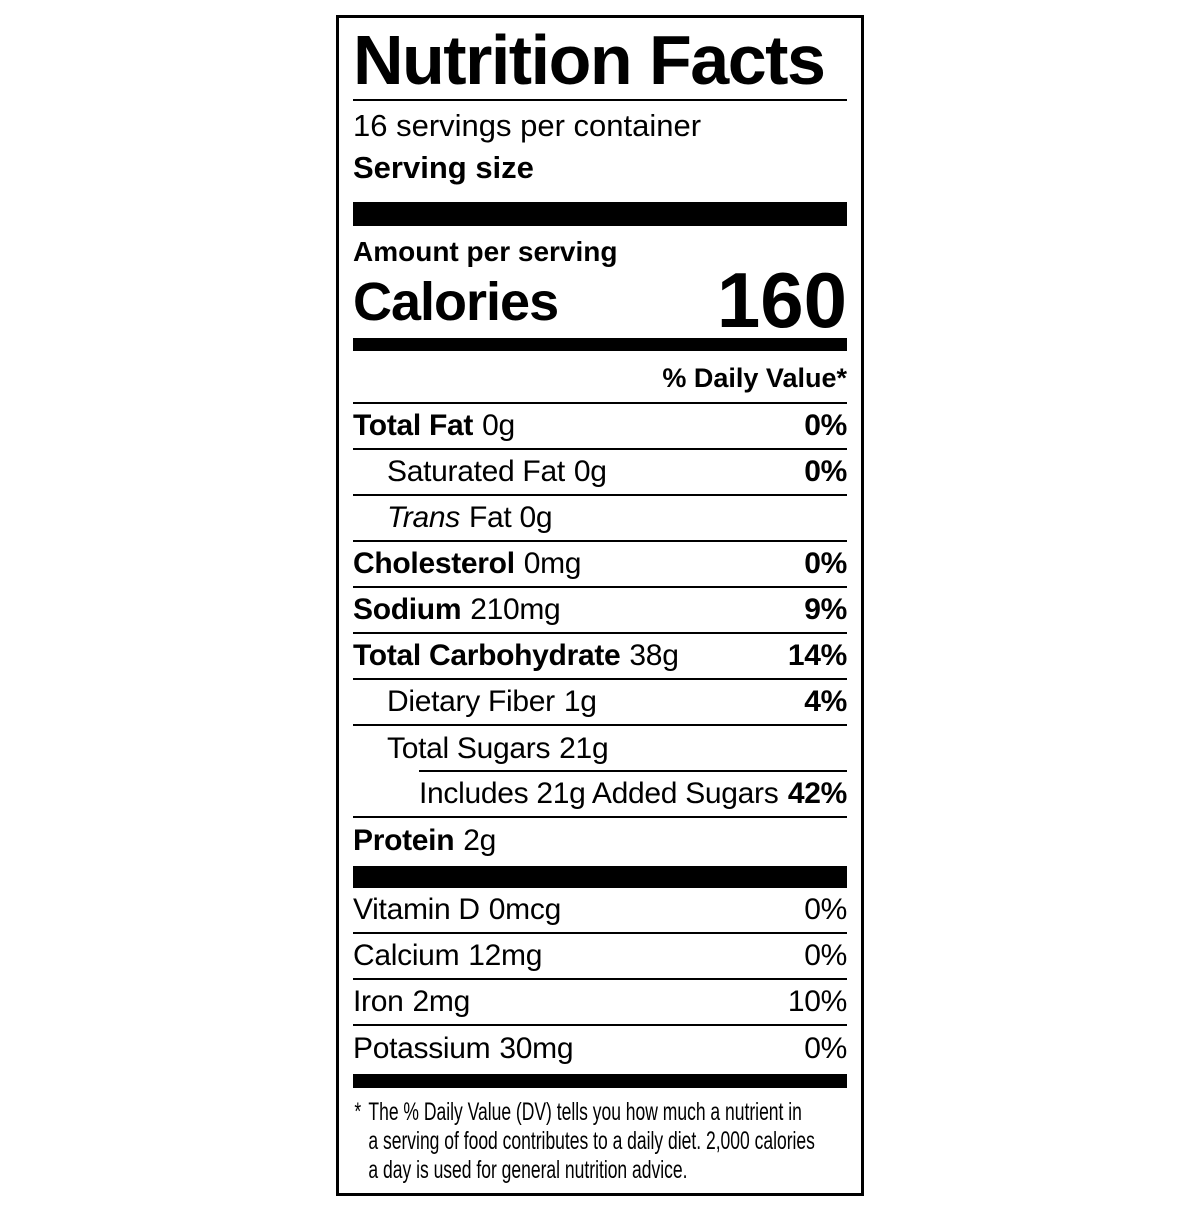 This screenshot has width=1200, height=1215. What do you see at coordinates (485, 251) in the screenshot?
I see `amount-per-serving-label: Amount per serving` at bounding box center [485, 251].